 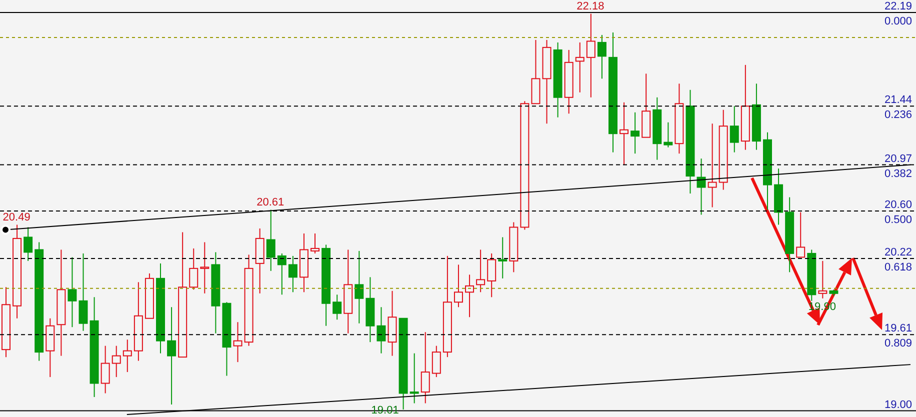 What do you see at coordinates (898, 212) in the screenshot?
I see `ref-line-label: 20.60 0.500` at bounding box center [898, 212].